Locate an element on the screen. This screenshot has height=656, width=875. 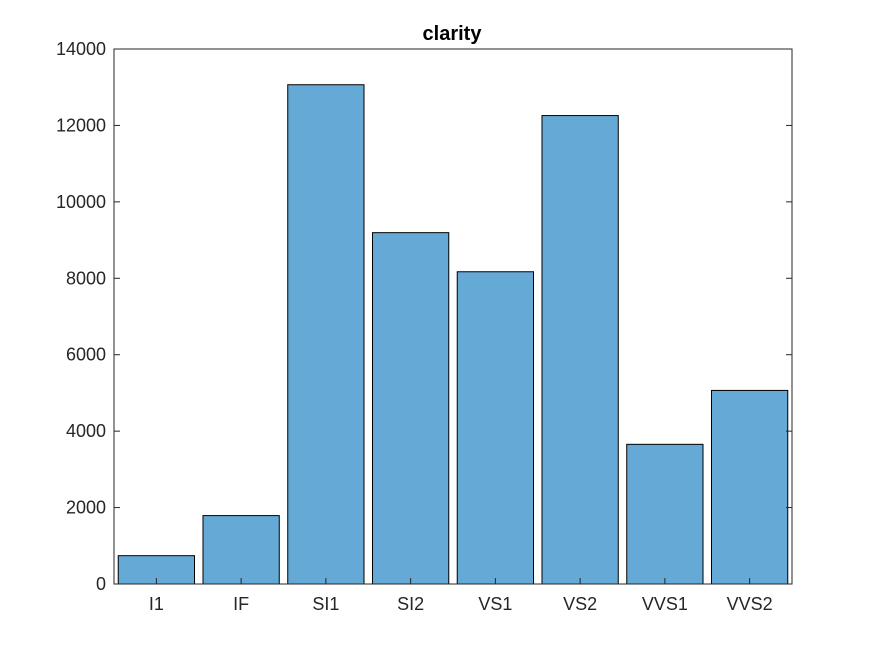
chart-title: clarity is located at coordinates (453, 34).